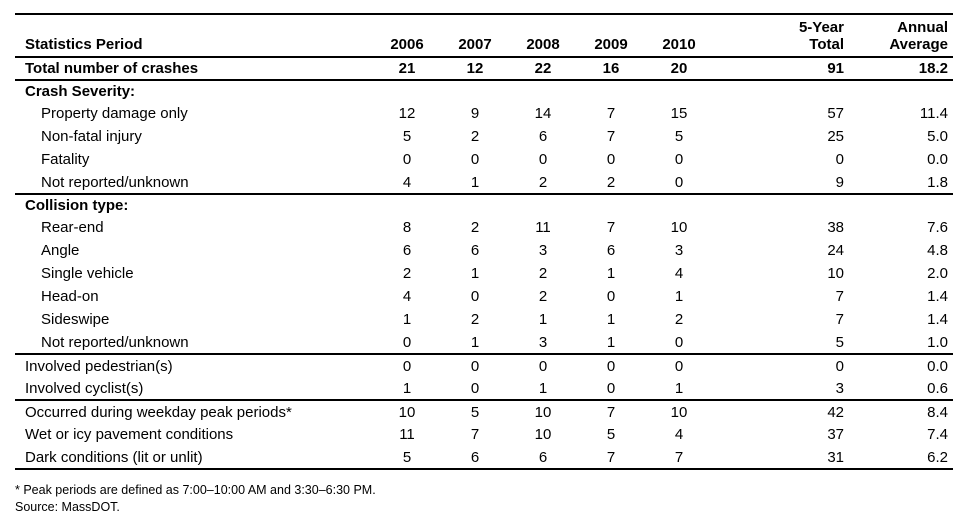  What do you see at coordinates (114, 113) in the screenshot?
I see `row-label: Property damage only` at bounding box center [114, 113].